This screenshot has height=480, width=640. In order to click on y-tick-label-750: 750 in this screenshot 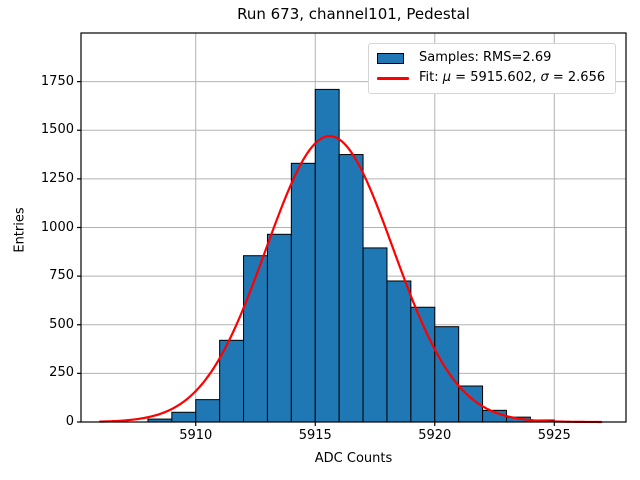, I will do `click(61, 276)`.